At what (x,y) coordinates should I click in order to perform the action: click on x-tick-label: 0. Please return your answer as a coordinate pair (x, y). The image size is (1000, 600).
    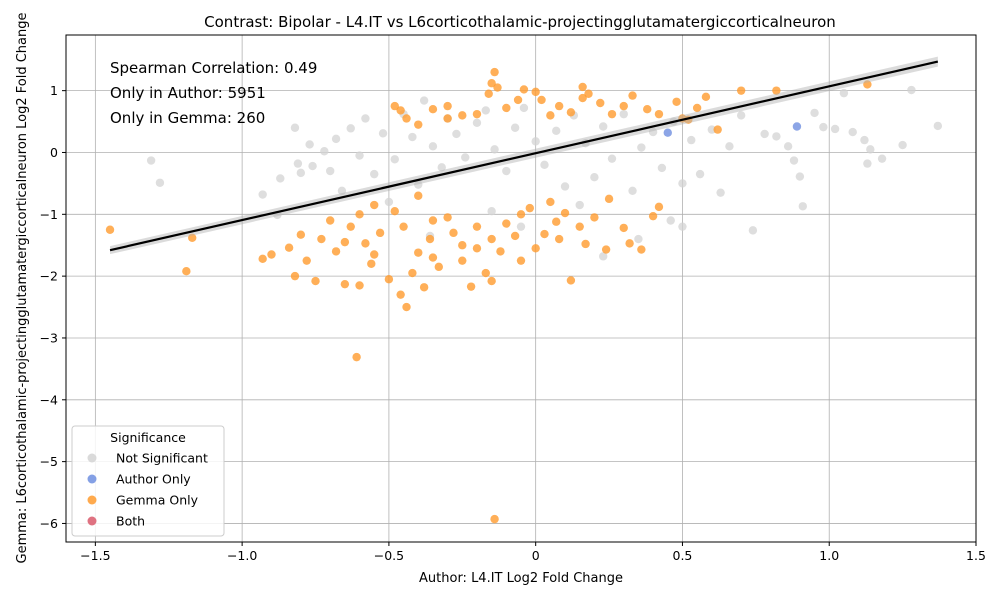
    Looking at the image, I should click on (536, 555).